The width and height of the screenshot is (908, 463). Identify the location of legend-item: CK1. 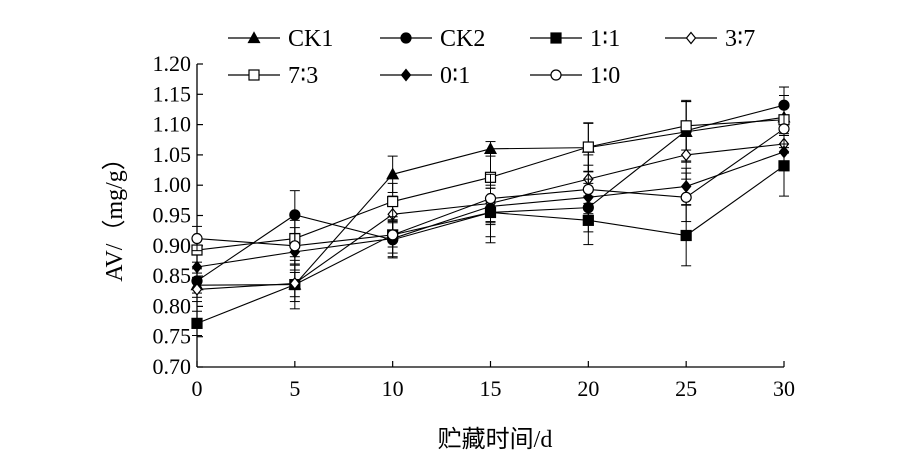
(280, 39).